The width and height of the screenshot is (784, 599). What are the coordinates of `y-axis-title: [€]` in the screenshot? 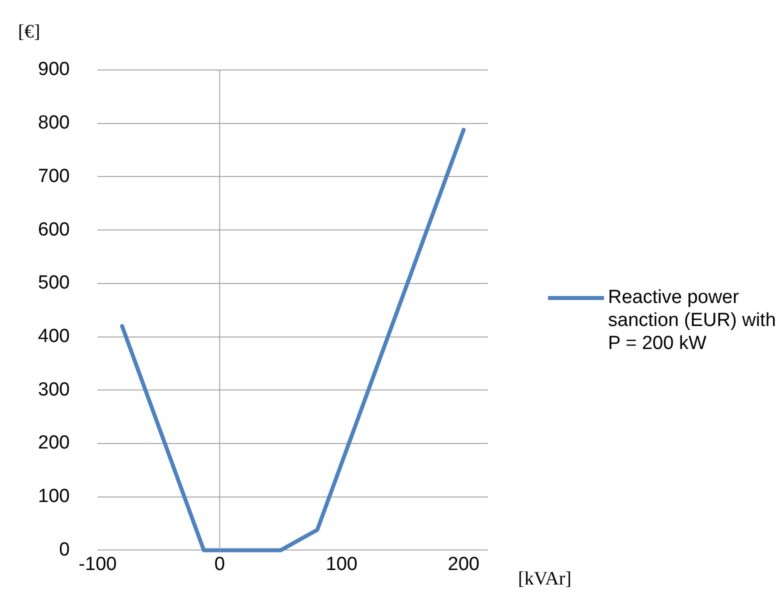 It's located at (29, 31).